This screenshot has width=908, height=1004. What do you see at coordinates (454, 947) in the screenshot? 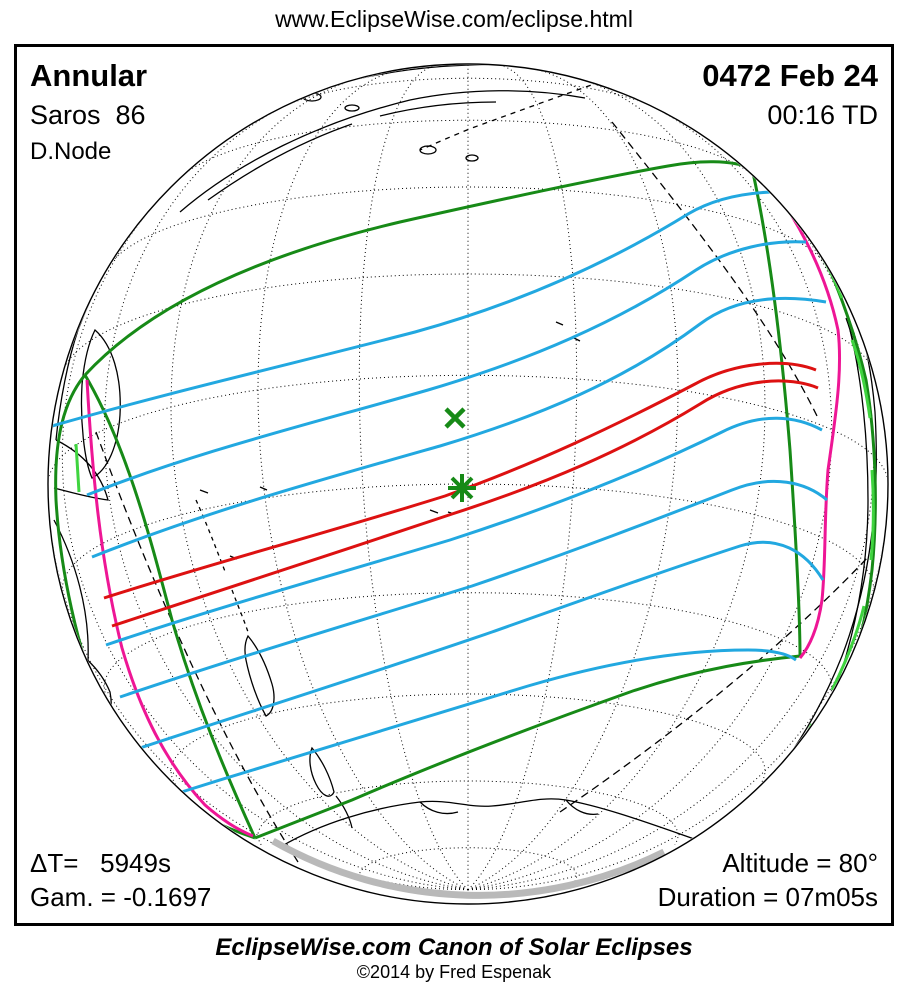
I see `footer-title: EclipseWise.com Canon of Solar Eclipses` at bounding box center [454, 947].